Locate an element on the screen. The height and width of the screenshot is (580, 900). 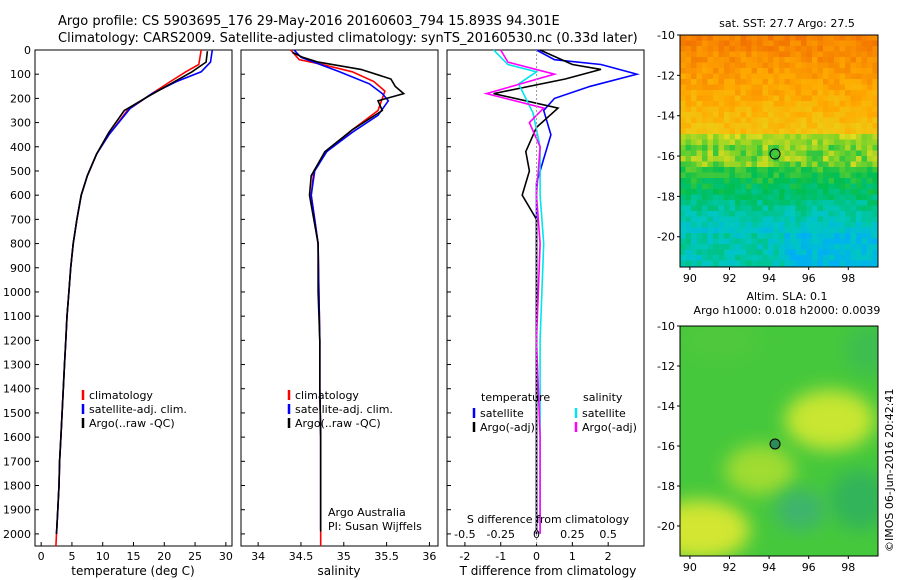
sla-anomaly-blob is located at coordinates (854, 500).